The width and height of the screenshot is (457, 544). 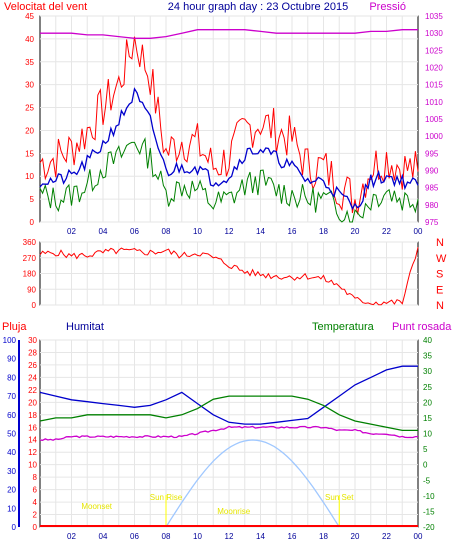 I want to click on pressure-tick-label: 1020, so click(x=434, y=68).